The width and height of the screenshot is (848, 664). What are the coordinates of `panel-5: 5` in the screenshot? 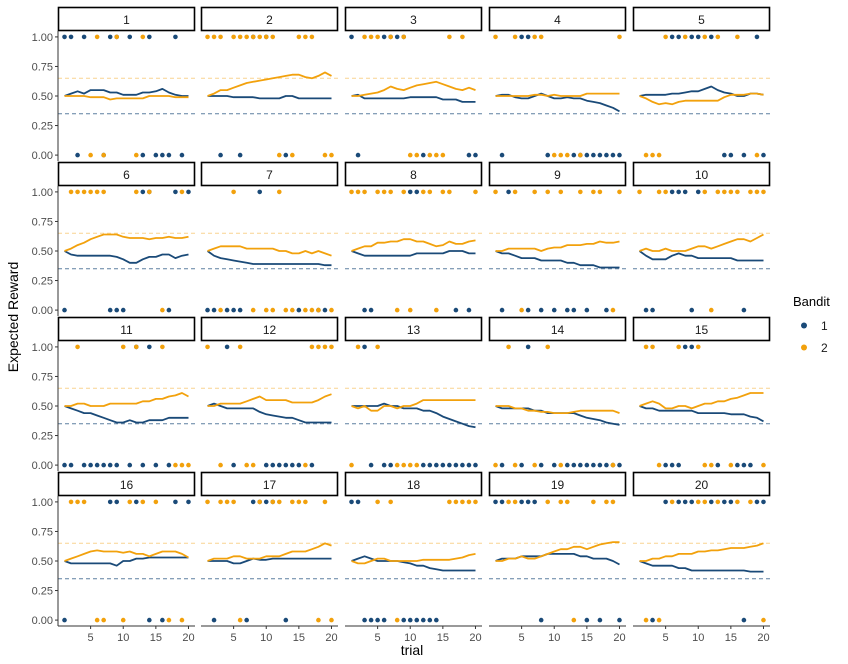 It's located at (701, 82).